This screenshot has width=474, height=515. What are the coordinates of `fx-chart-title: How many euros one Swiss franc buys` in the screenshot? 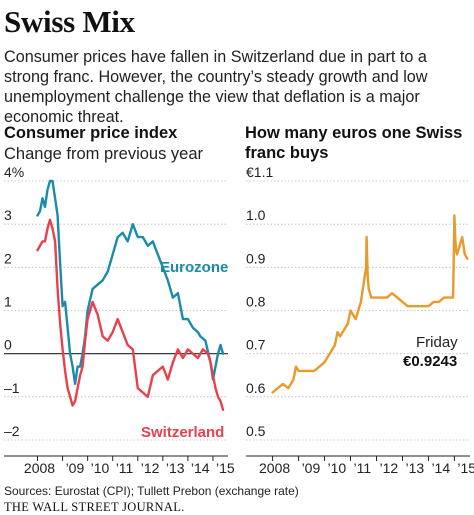 It's located at (354, 143).